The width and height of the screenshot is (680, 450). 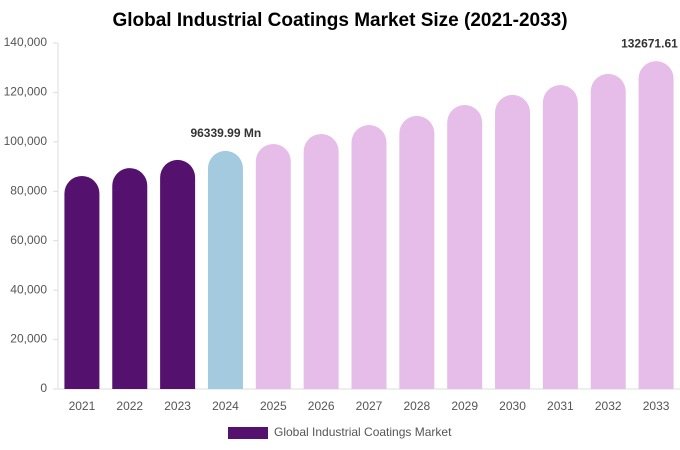 I want to click on y-tick-label: 20,000, so click(x=28, y=339).